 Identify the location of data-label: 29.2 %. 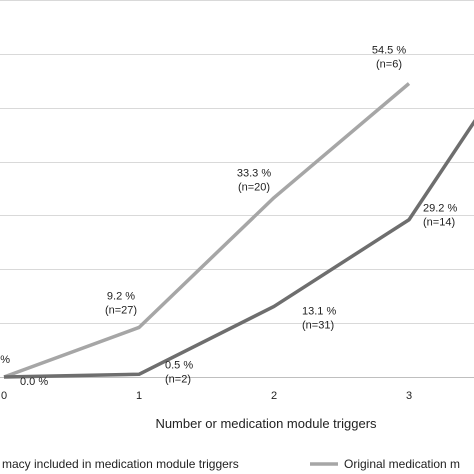
(440, 209).